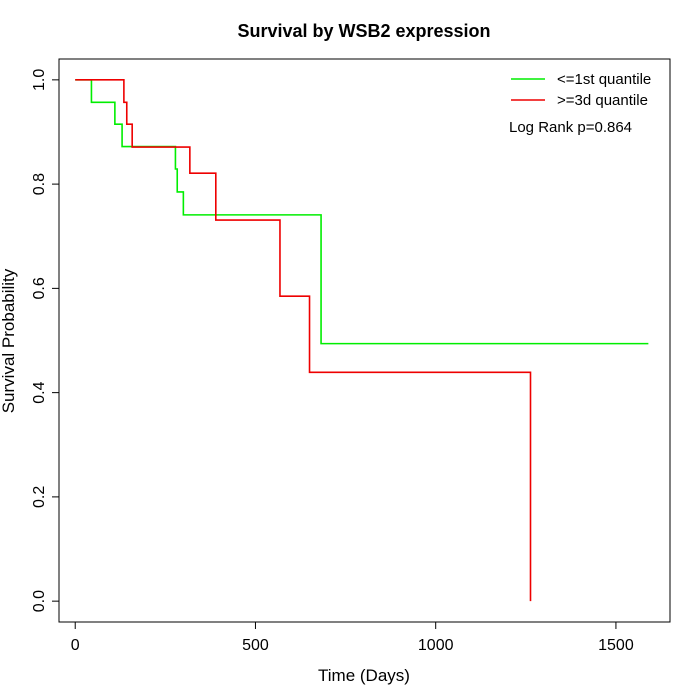 The height and width of the screenshot is (700, 700). I want to click on x-tick-label: 1500, so click(616, 645).